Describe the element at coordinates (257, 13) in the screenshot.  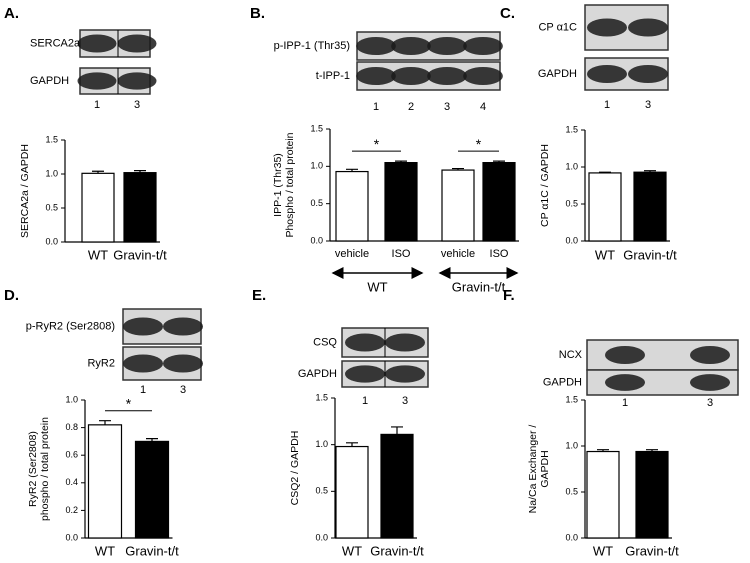
I see `panel-label: B.` at that location.